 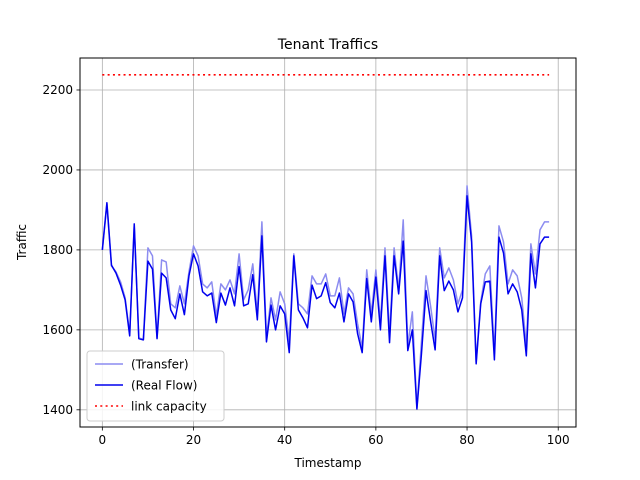 What do you see at coordinates (103, 440) in the screenshot?
I see `x-tick-label: 0` at bounding box center [103, 440].